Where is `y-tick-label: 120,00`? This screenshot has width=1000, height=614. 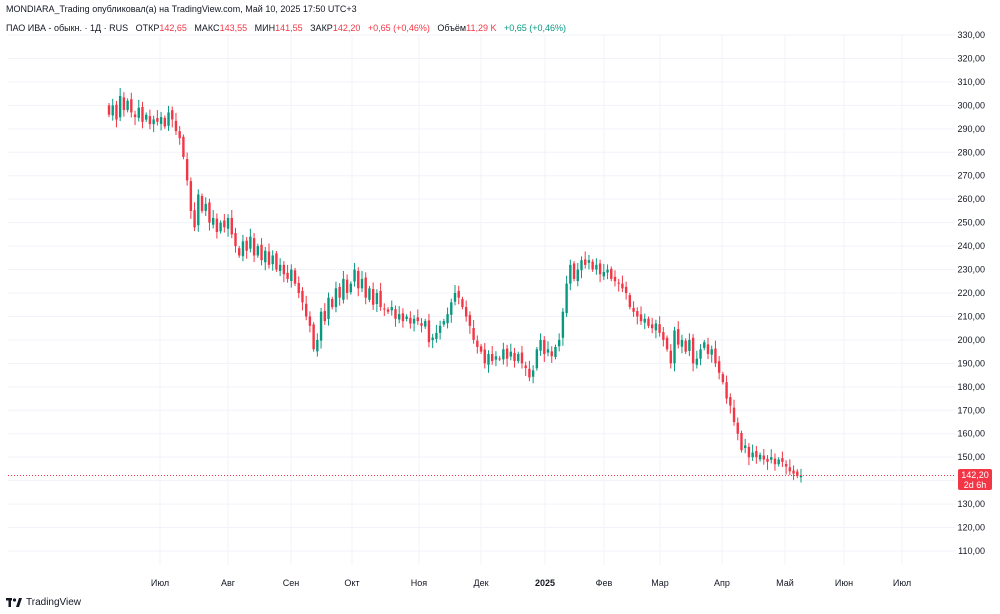
y-tick-label: 120,00 is located at coordinates (971, 528).